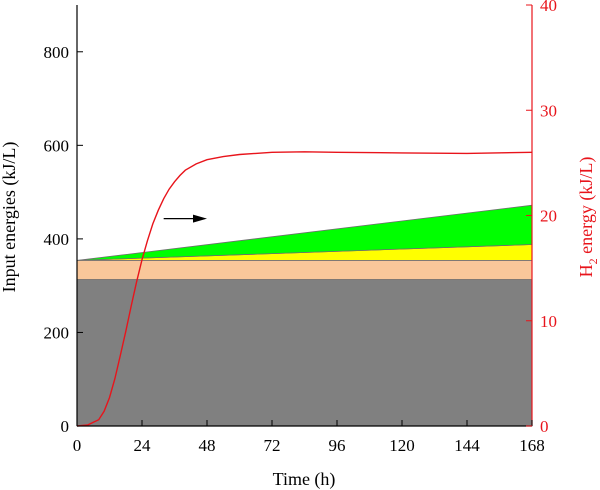  I want to click on y-tick-label: 0, so click(65, 426).